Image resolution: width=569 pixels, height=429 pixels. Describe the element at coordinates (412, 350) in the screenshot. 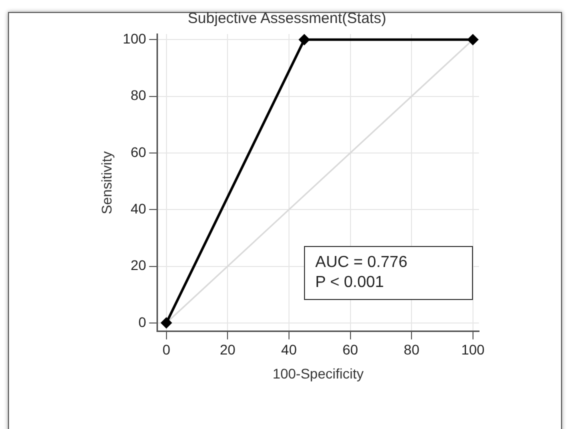

I see `x-tick-label: 80` at that location.